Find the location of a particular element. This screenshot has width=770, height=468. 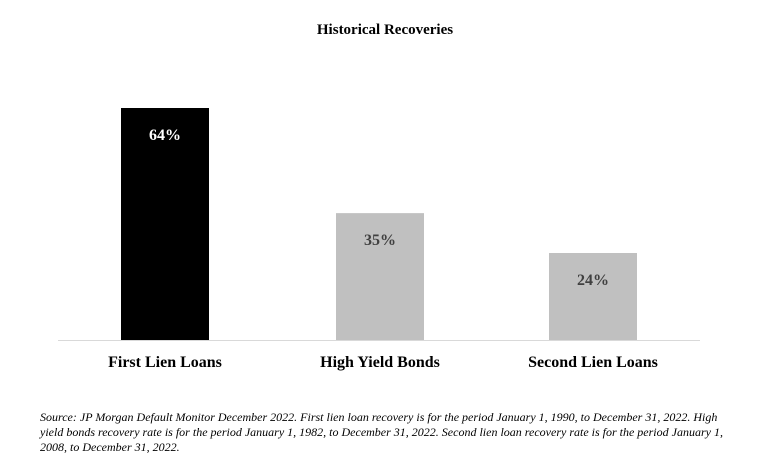

bar-value-label-3: 24% is located at coordinates (593, 280).